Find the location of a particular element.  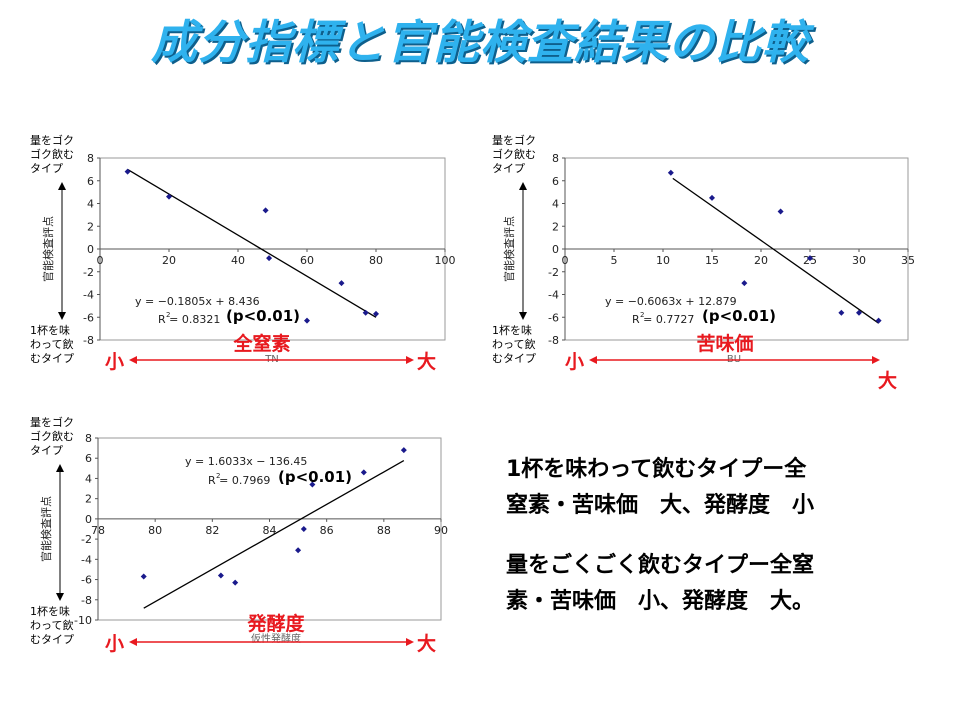

x-tick-label: 30 is located at coordinates (859, 260).